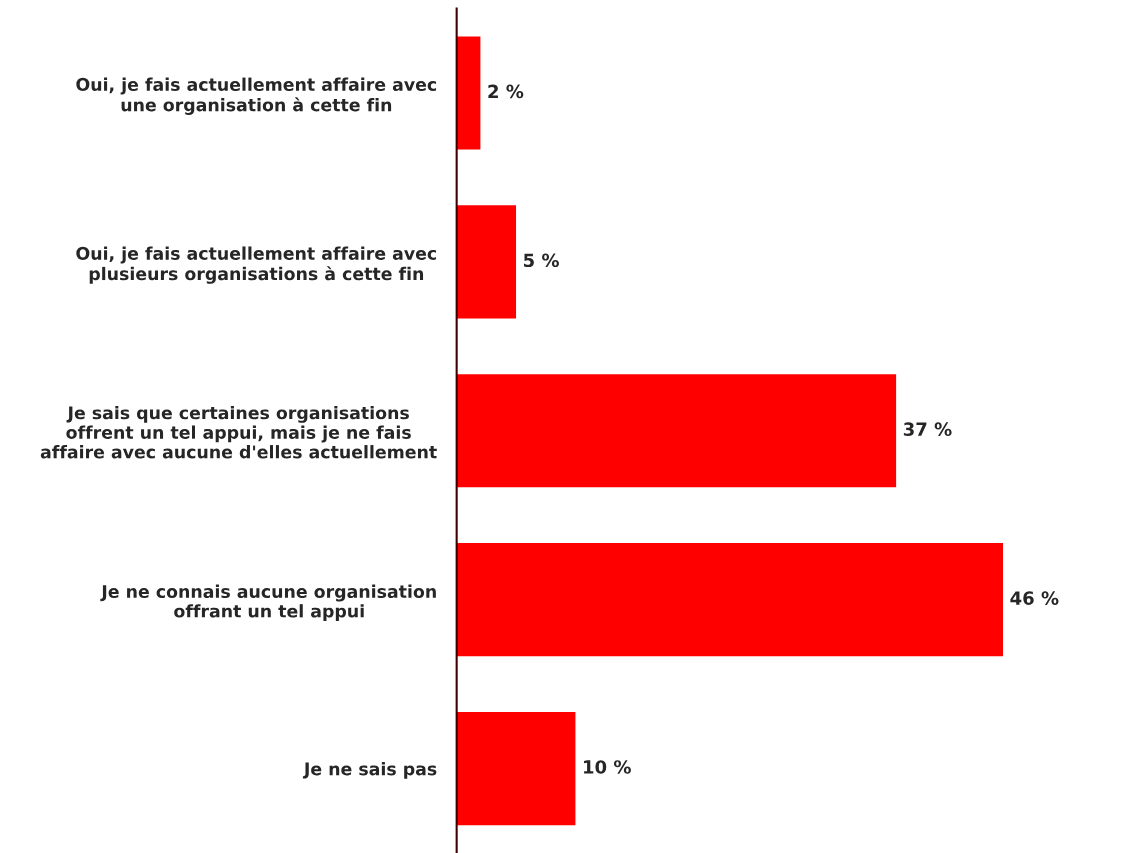 This screenshot has width=1122, height=853. I want to click on y-tick-label: Oui, je fais actuellement affaire avec plusieurs organisations à cette fin, so click(256, 265).